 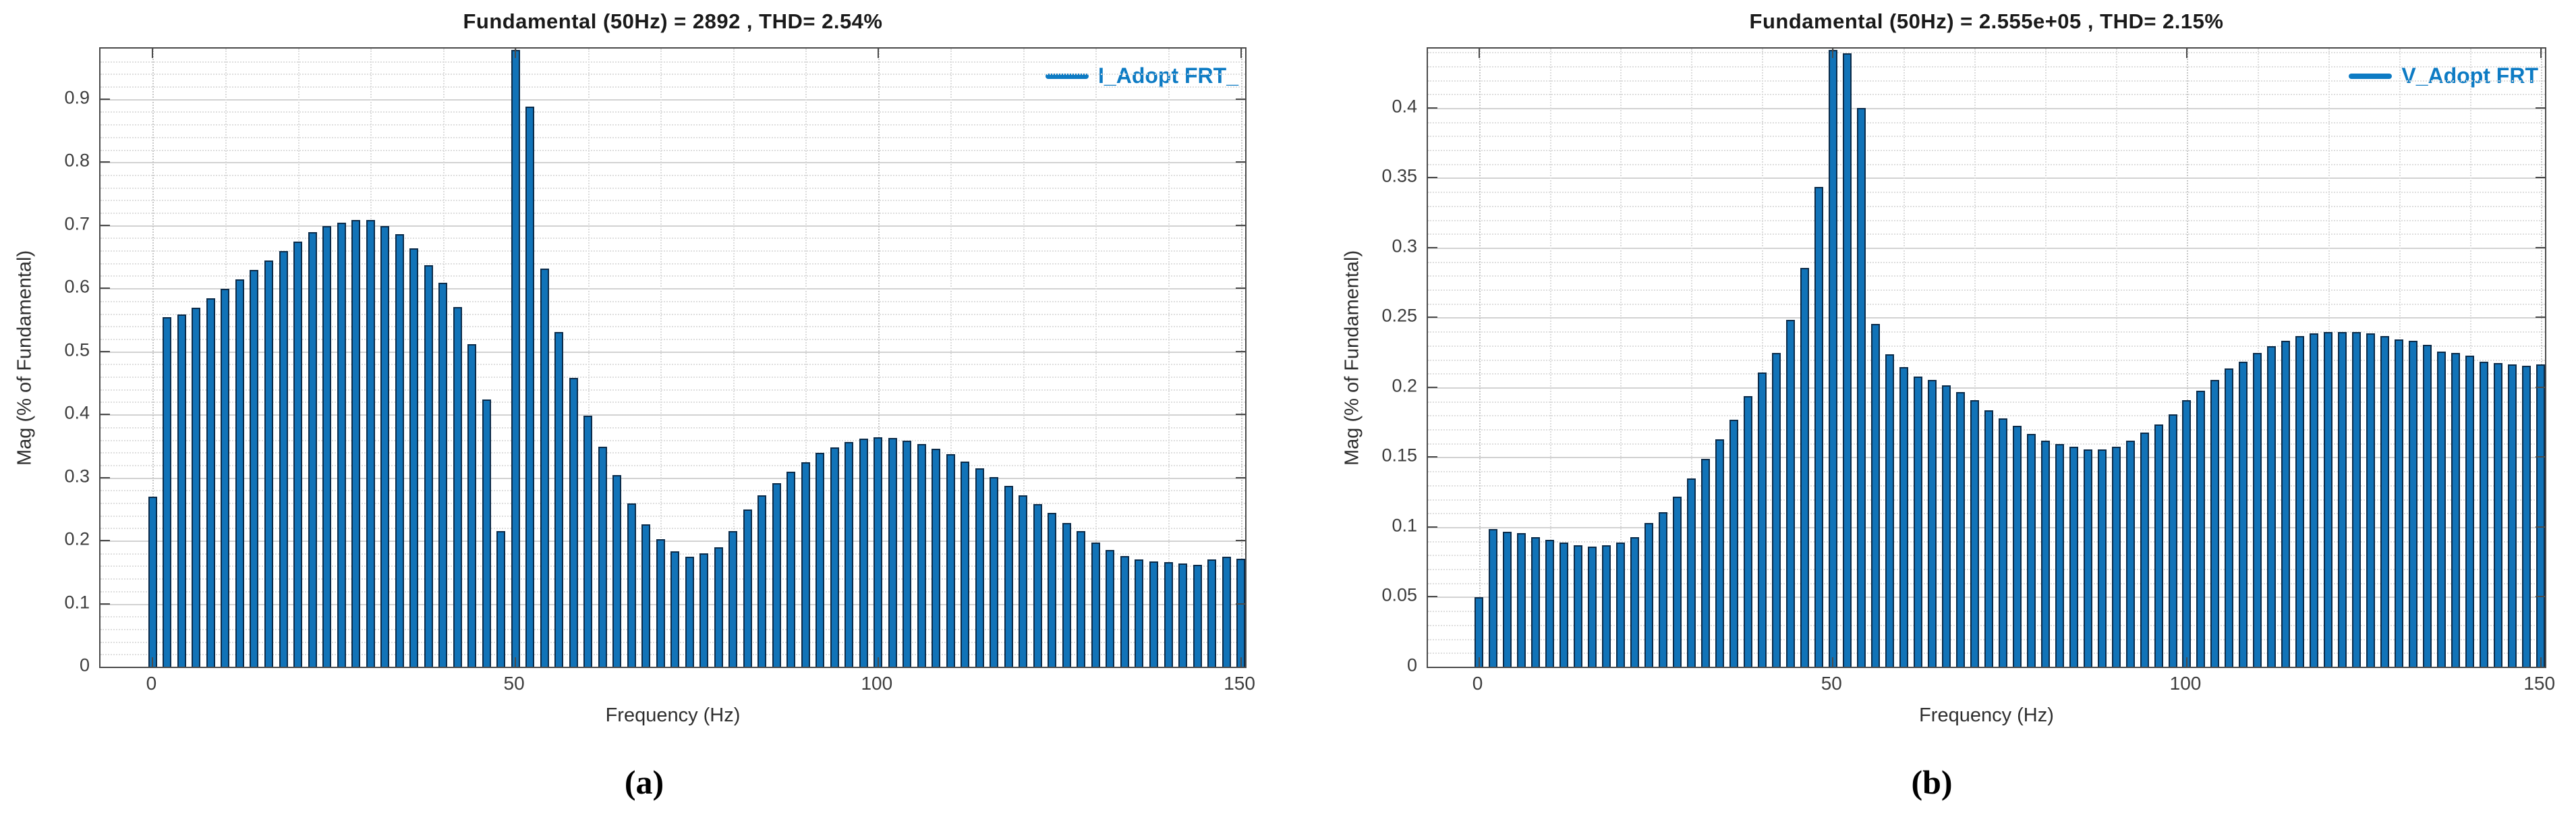 What do you see at coordinates (77, 97) in the screenshot?
I see `y-tick-label: 0.9` at bounding box center [77, 97].